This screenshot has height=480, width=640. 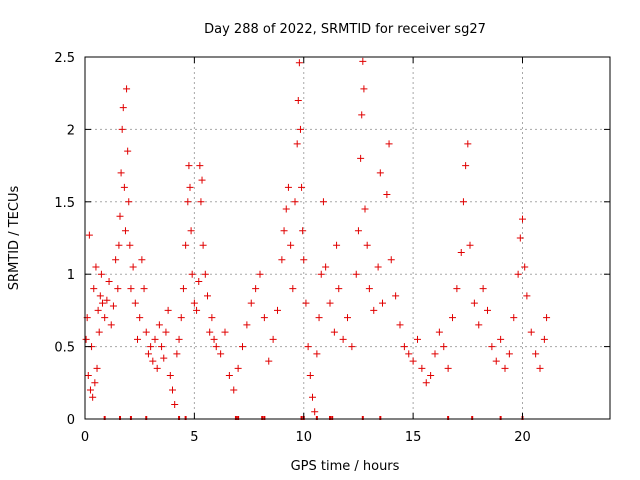 What do you see at coordinates (71, 130) in the screenshot?
I see `y-tick-label: 2` at bounding box center [71, 130].